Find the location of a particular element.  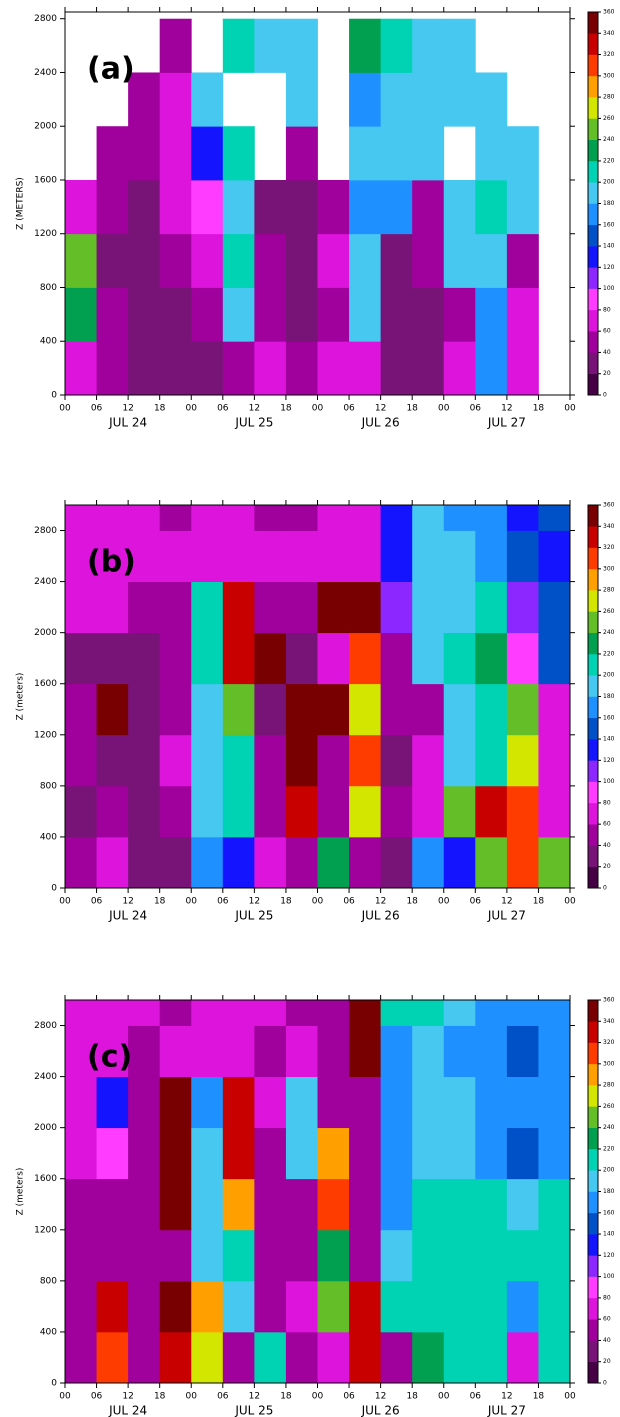

colorbar-tick-label: 40 is located at coordinates (607, 1340).